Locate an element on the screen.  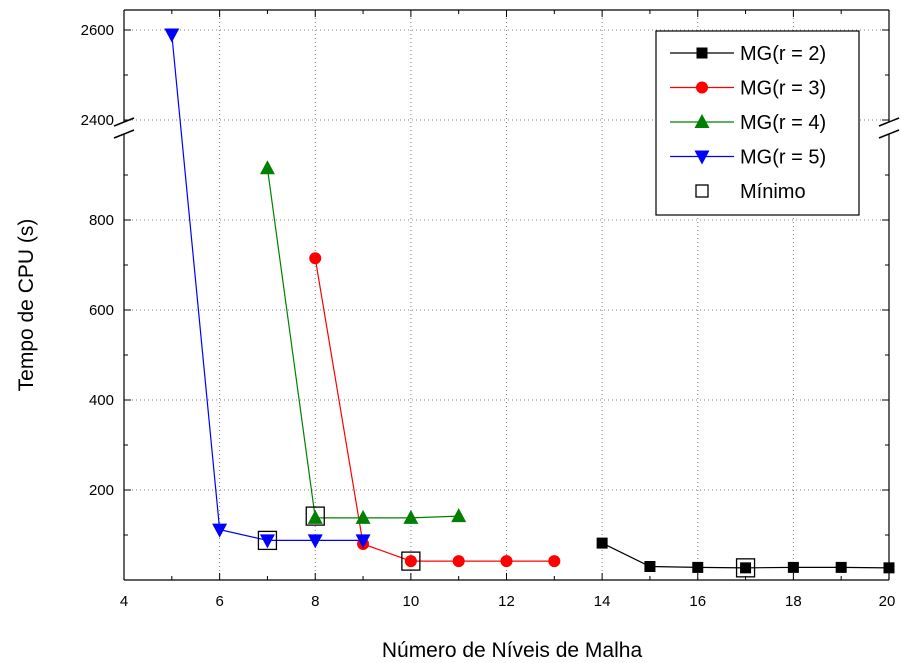
y-axis-title: Tempo de CPU (s) is located at coordinates (26, 305).